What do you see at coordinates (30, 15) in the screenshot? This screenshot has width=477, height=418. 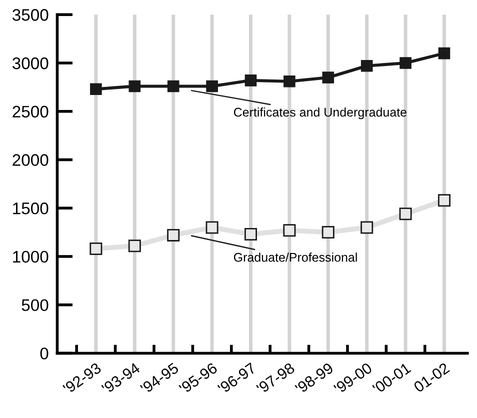 I see `y-tick-label: 3500` at bounding box center [30, 15].